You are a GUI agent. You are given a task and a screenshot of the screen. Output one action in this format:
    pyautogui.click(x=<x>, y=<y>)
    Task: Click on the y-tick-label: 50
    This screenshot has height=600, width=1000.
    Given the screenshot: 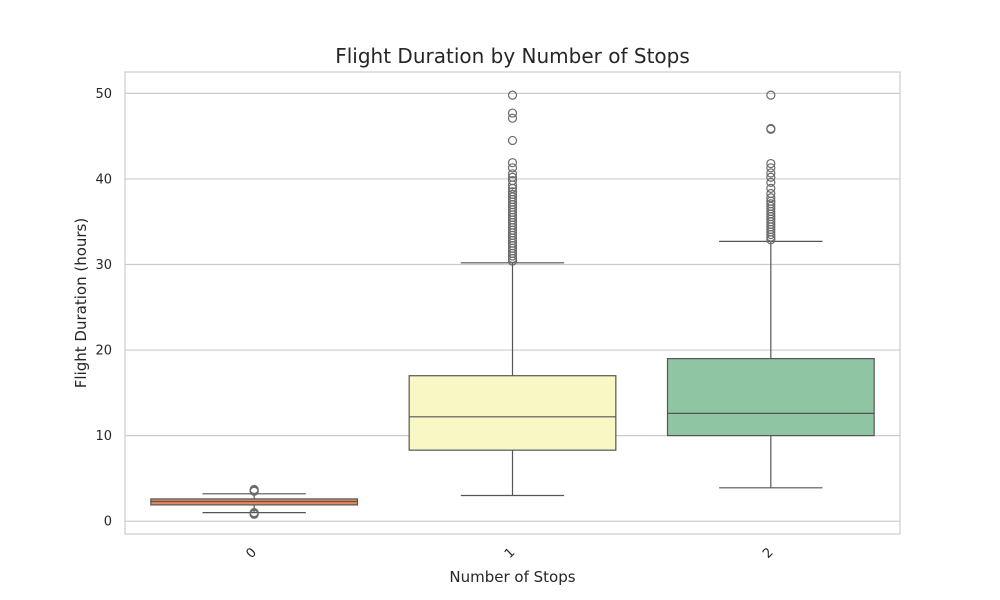 What is the action you would take?
    pyautogui.click(x=103, y=94)
    